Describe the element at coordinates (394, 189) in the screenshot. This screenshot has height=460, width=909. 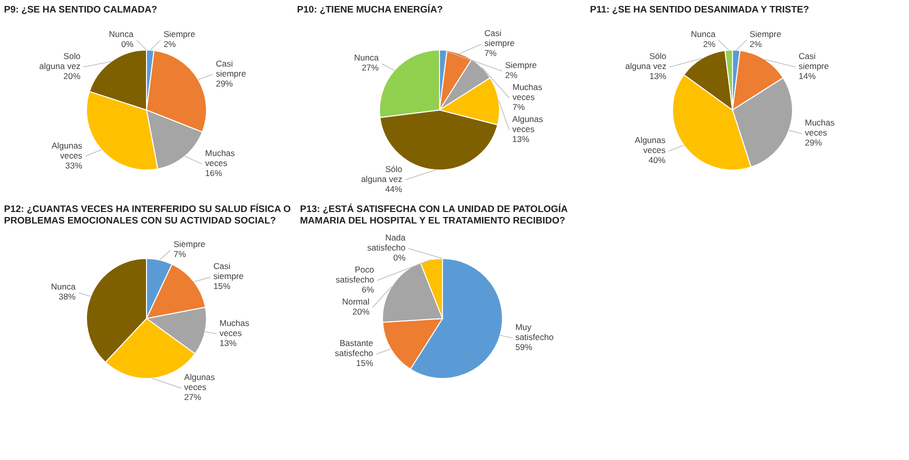
I see `data-label: 44%` at that location.